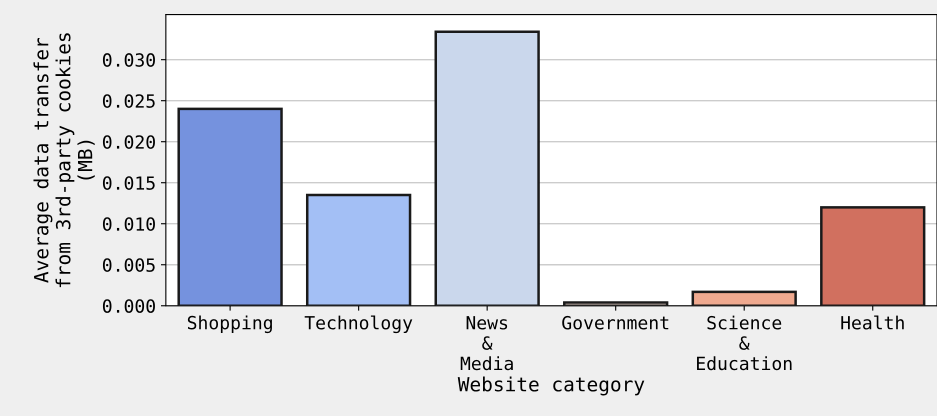 The width and height of the screenshot is (937, 416). I want to click on x-tick-label: Technology, so click(358, 324).